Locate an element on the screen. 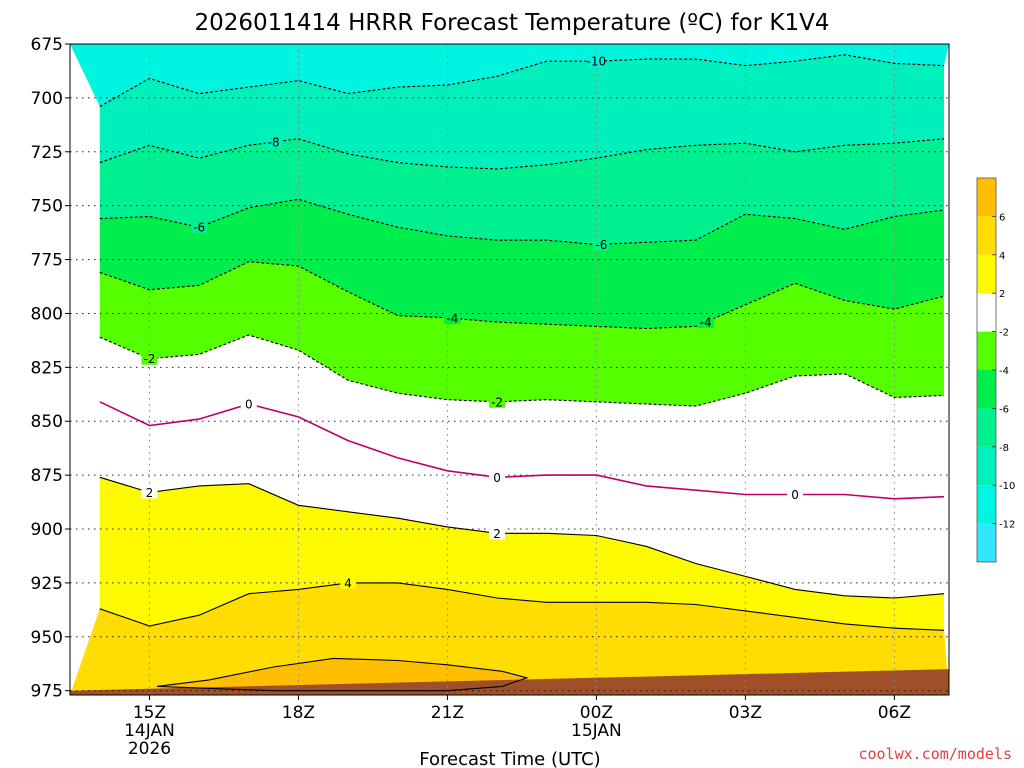 The image size is (1024, 768). colorbar-label: -8 is located at coordinates (1004, 448).